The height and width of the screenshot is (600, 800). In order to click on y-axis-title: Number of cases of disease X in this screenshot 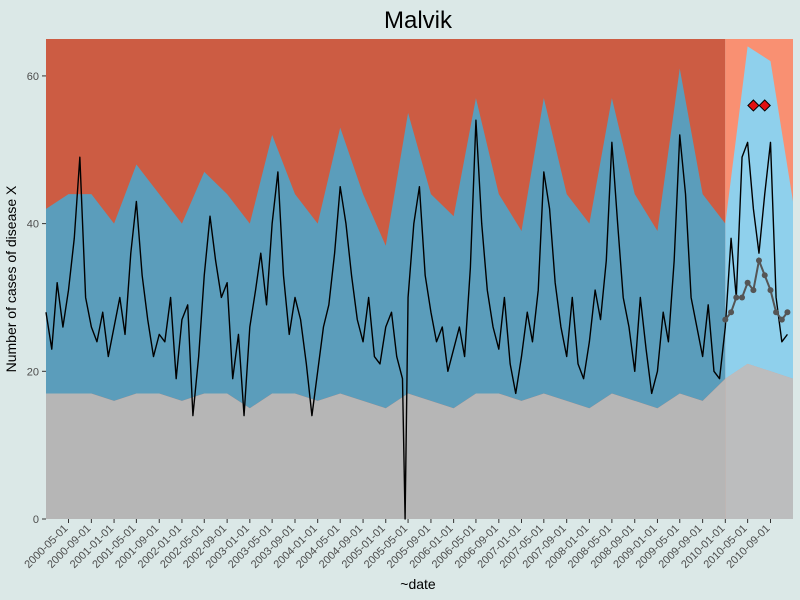, I will do `click(11, 278)`.